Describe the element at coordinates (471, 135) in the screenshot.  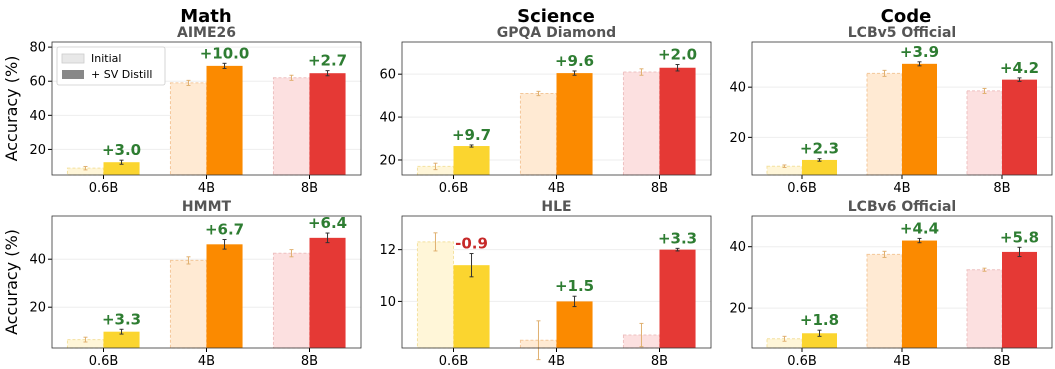
I see `delta-label-0.6B: +9.7` at that location.